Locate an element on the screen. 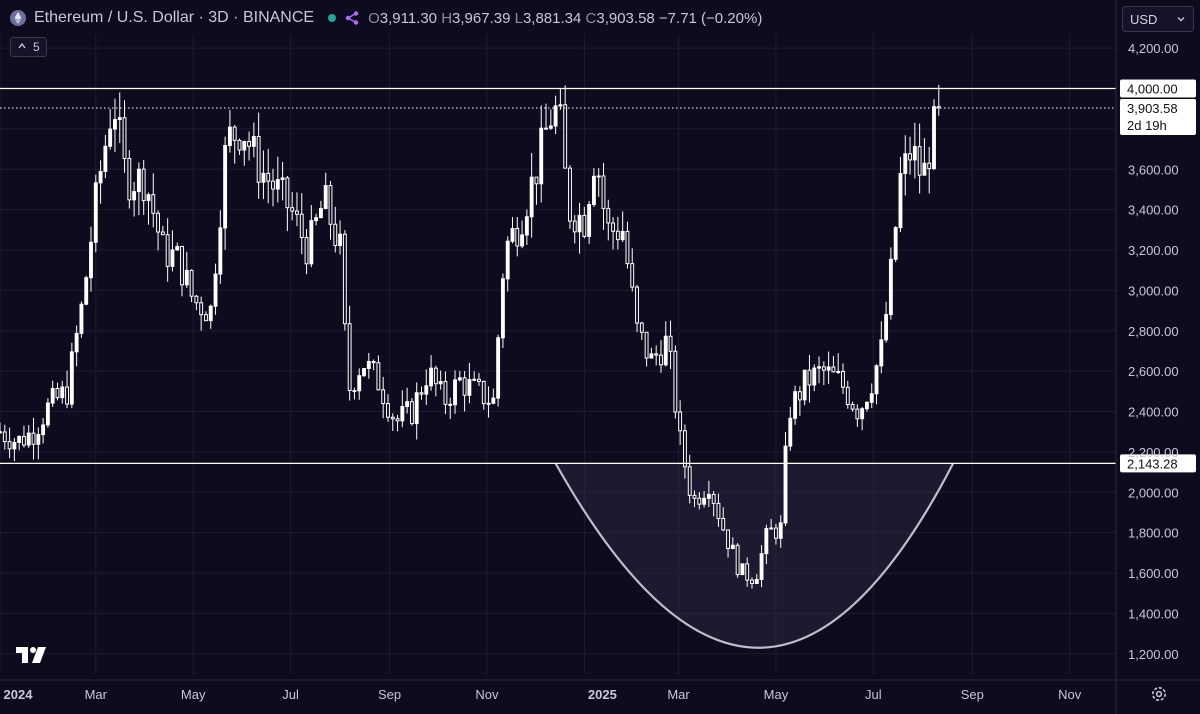 The width and height of the screenshot is (1200, 714). price-tick-label: 2,600.00 is located at coordinates (1153, 371).